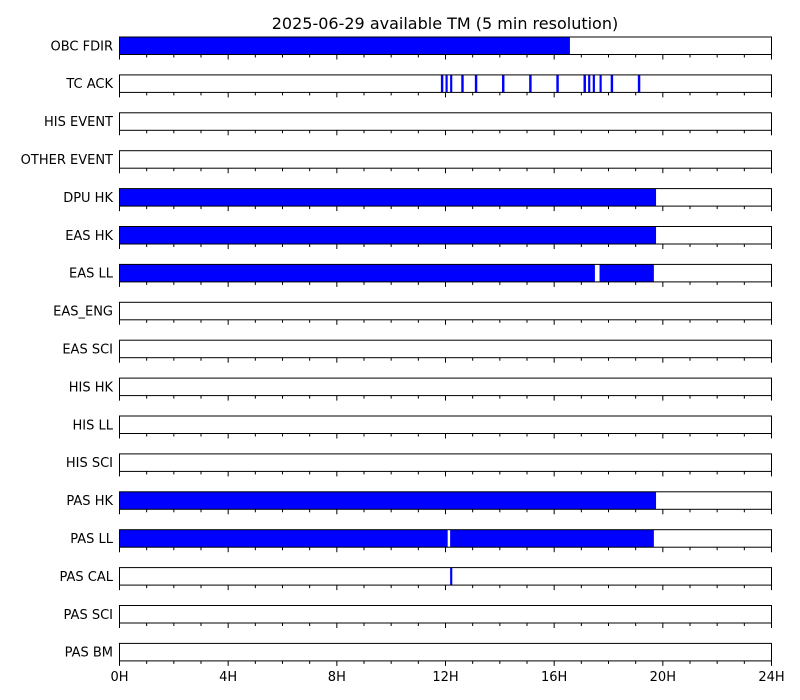  I want to click on x-tick-label: 24H, so click(771, 677).